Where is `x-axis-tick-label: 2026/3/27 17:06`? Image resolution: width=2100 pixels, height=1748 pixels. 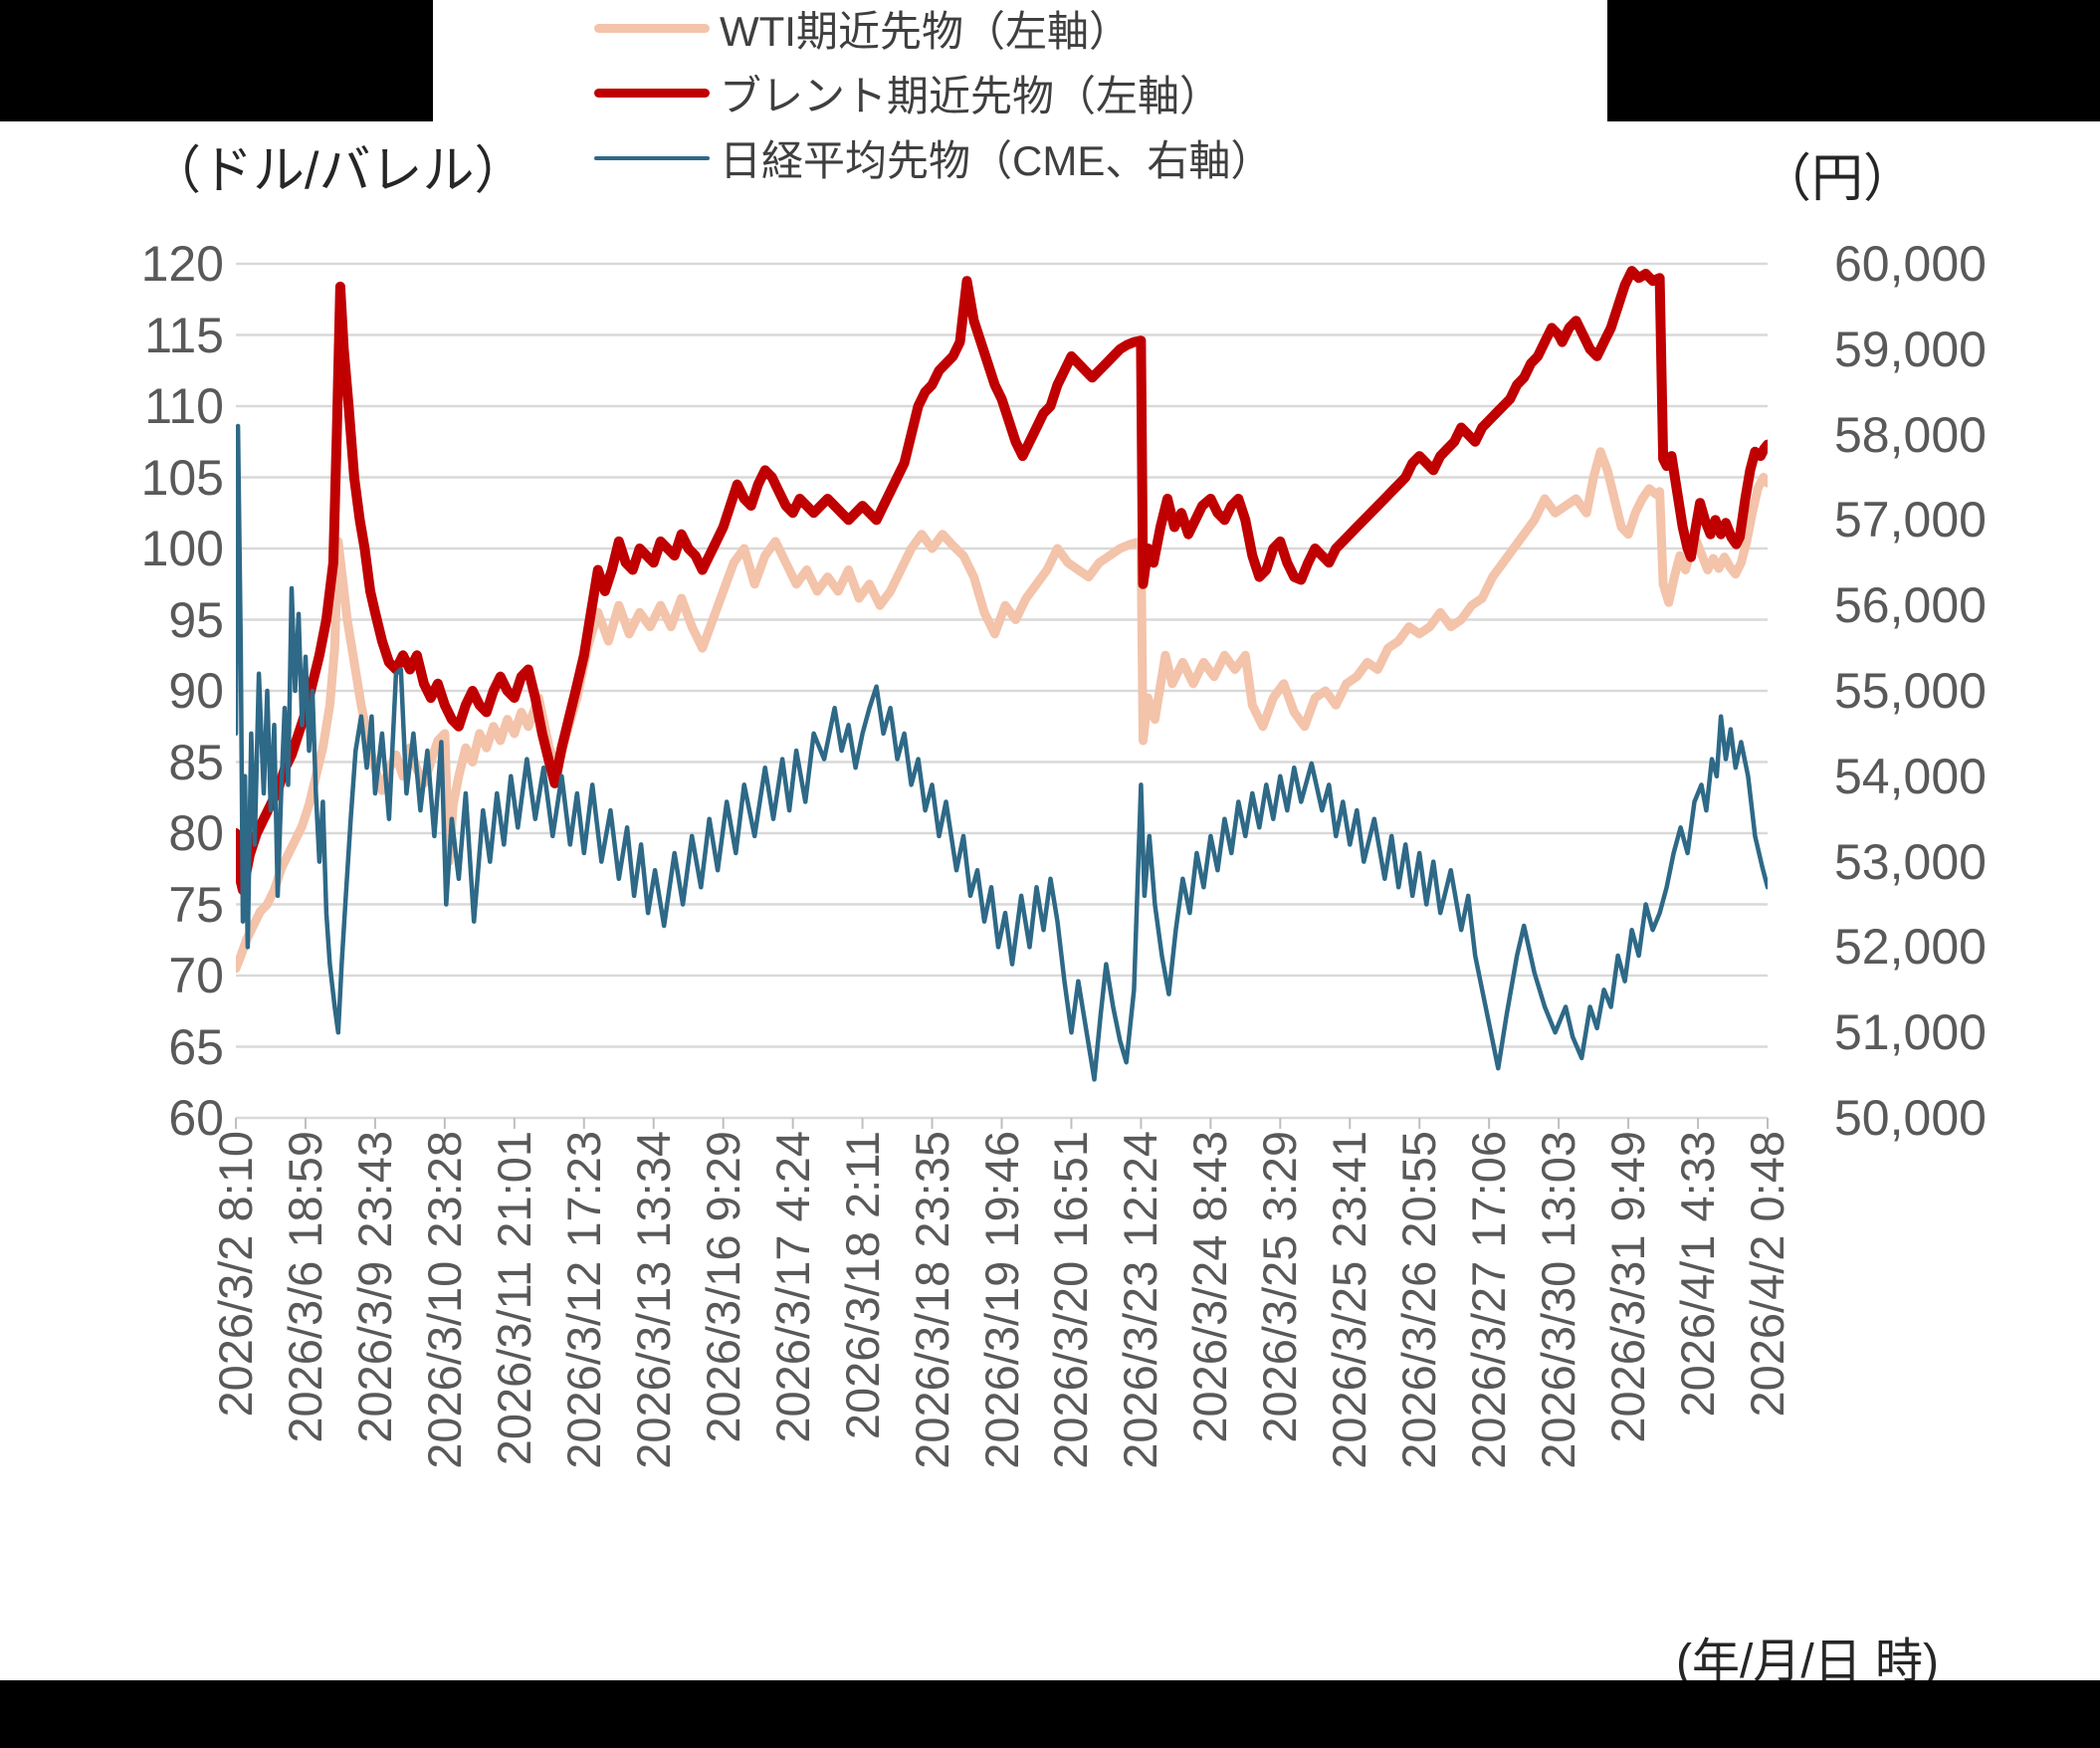
x-axis-tick-label: 2026/3/27 17:06 is located at coordinates (1489, 1300).